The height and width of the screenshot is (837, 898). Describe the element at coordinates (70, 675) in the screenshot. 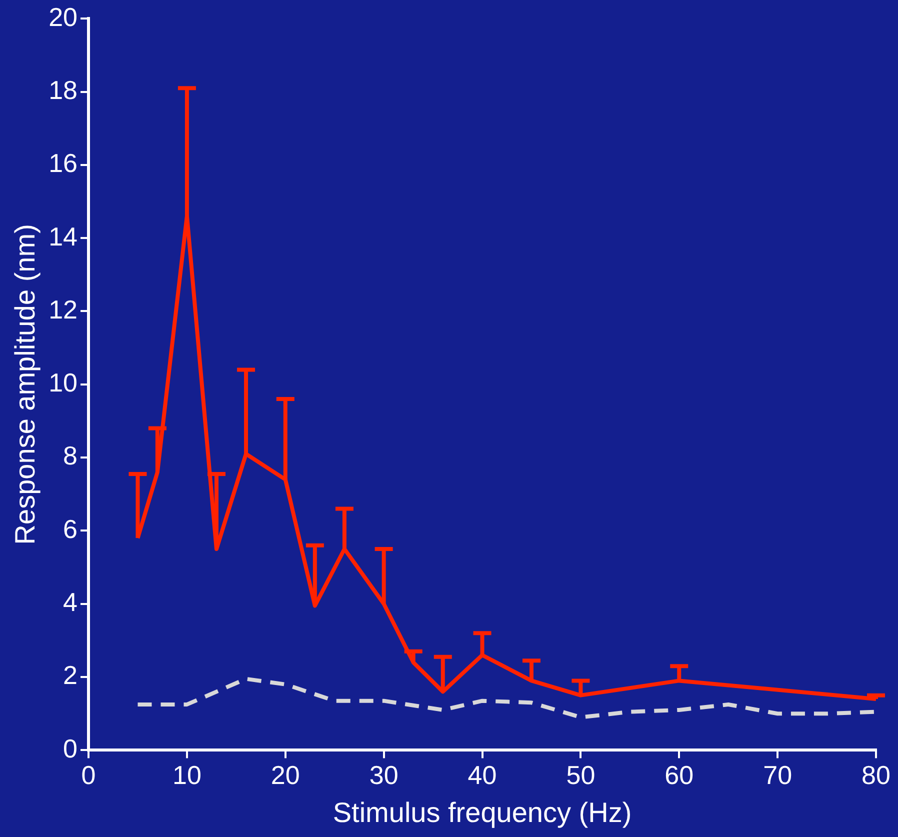

I see `y-tick-label: 2` at that location.